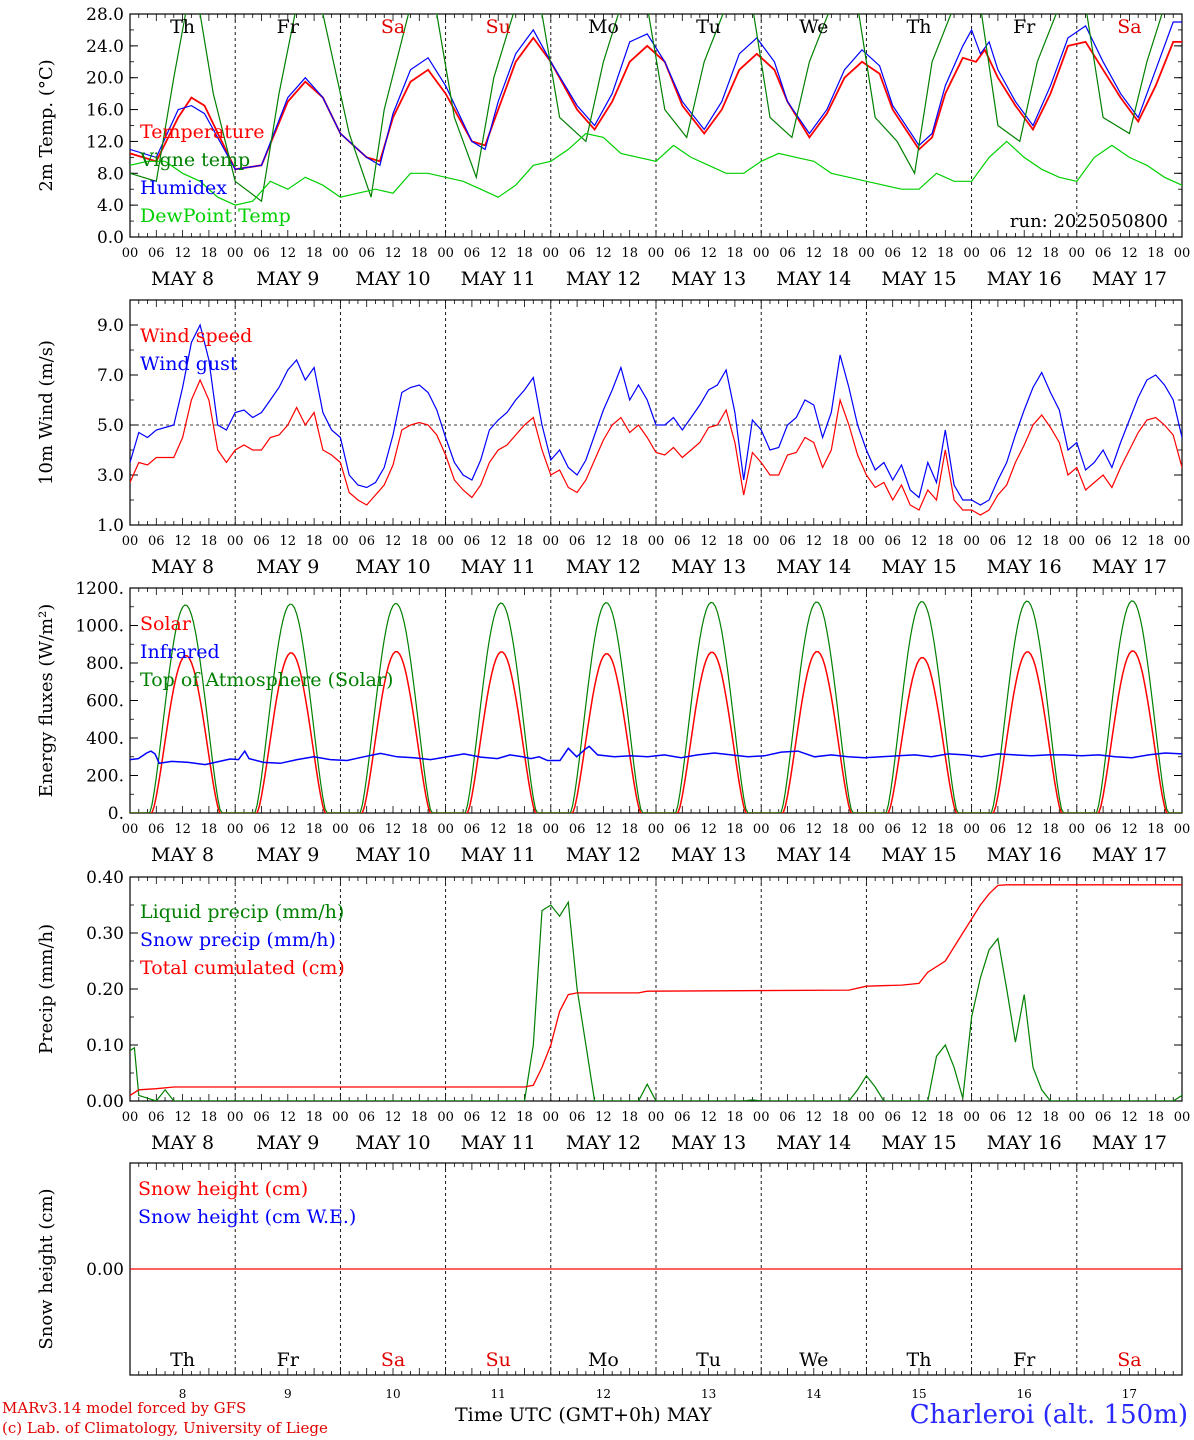 The image size is (1194, 1440). Describe the element at coordinates (603, 1394) in the screenshot. I see `day-number-label: 12` at that location.